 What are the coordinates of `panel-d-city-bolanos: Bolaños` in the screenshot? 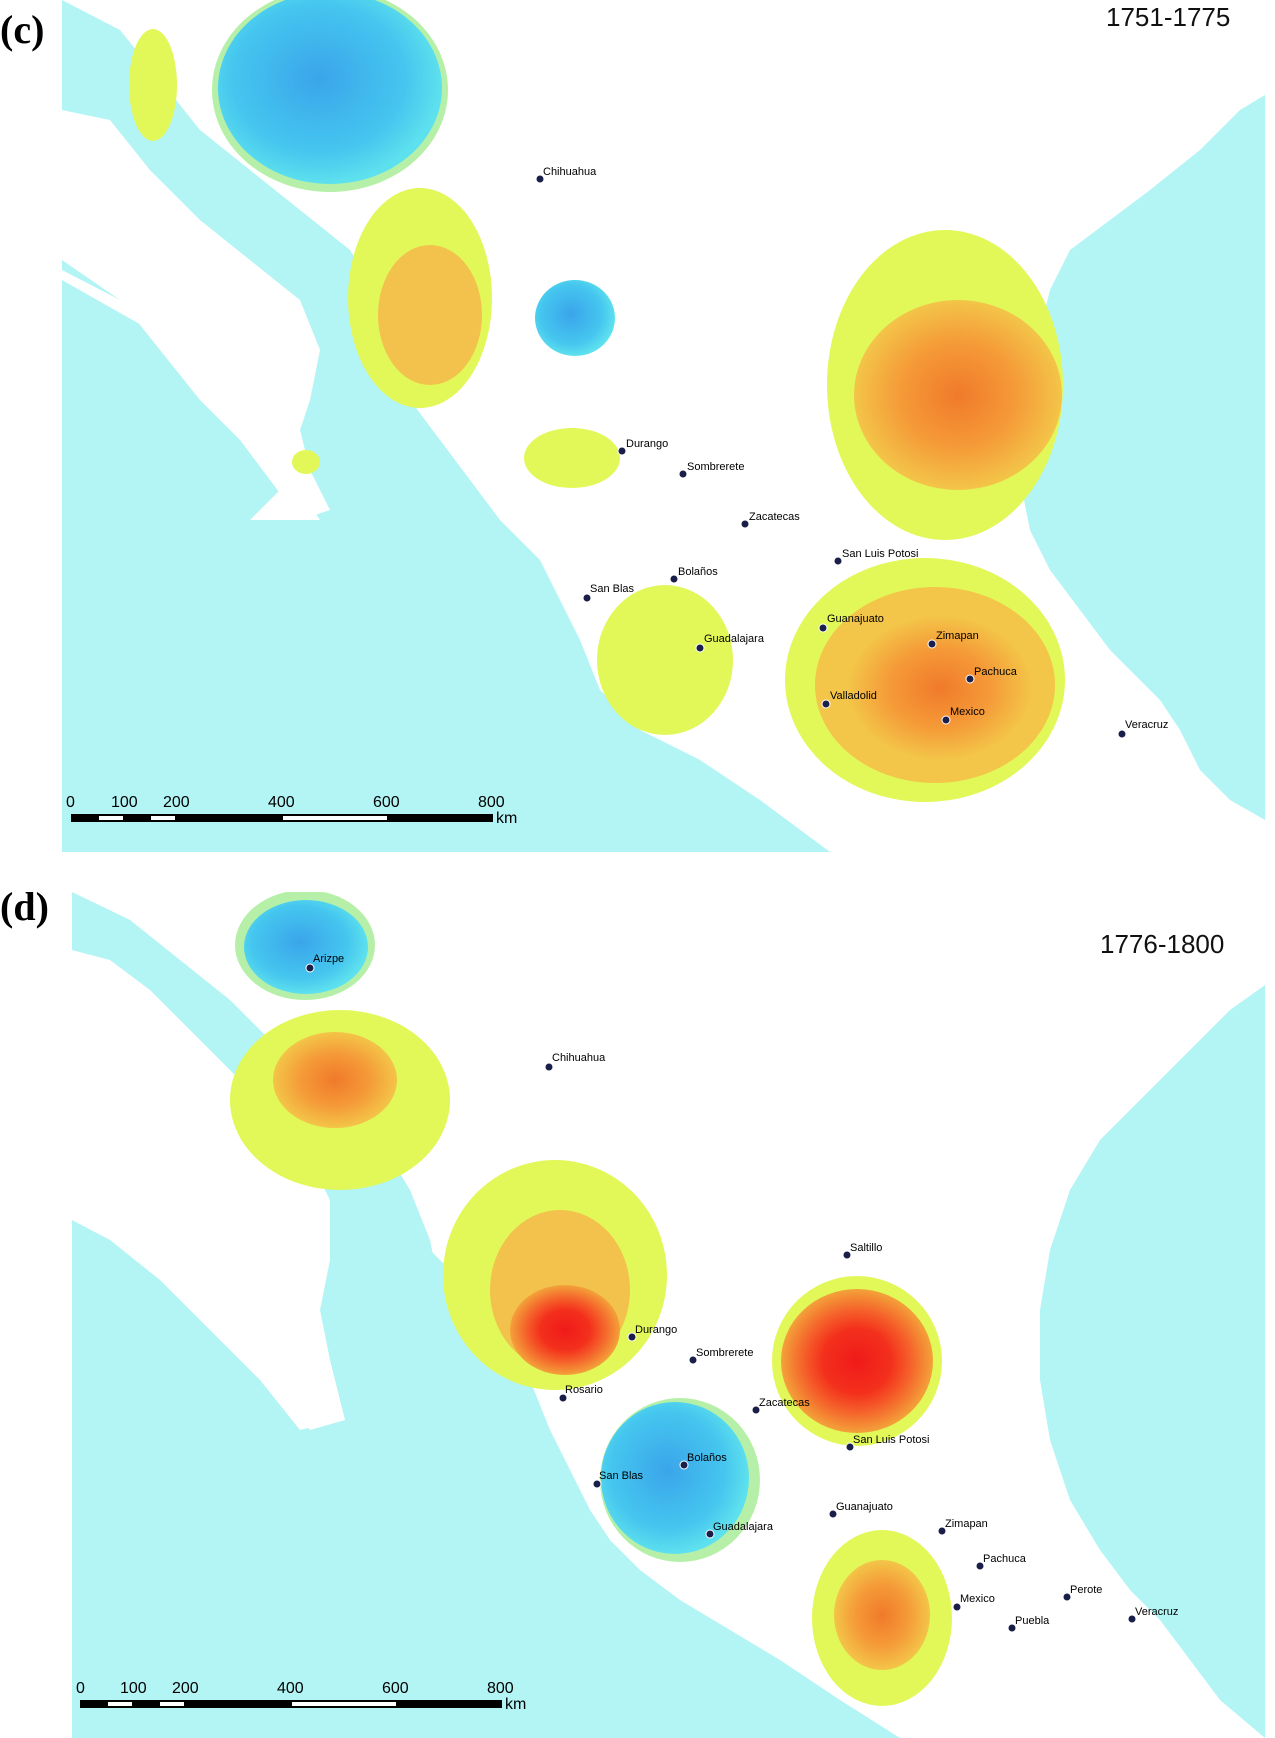 It's located at (703, 1461).